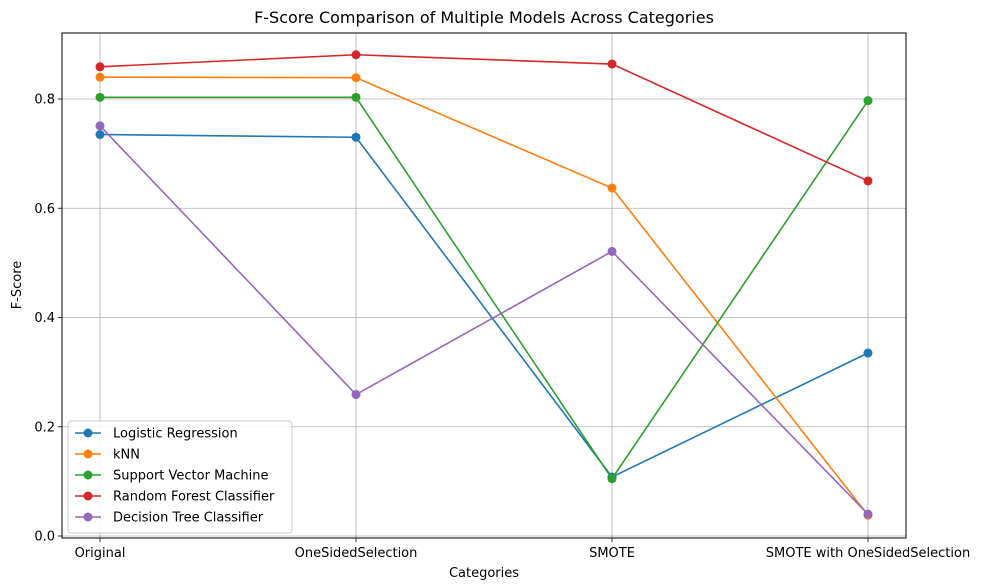 The width and height of the screenshot is (982, 588). I want to click on x-tick-label: SMOTE with OneSidedSelection, so click(868, 553).